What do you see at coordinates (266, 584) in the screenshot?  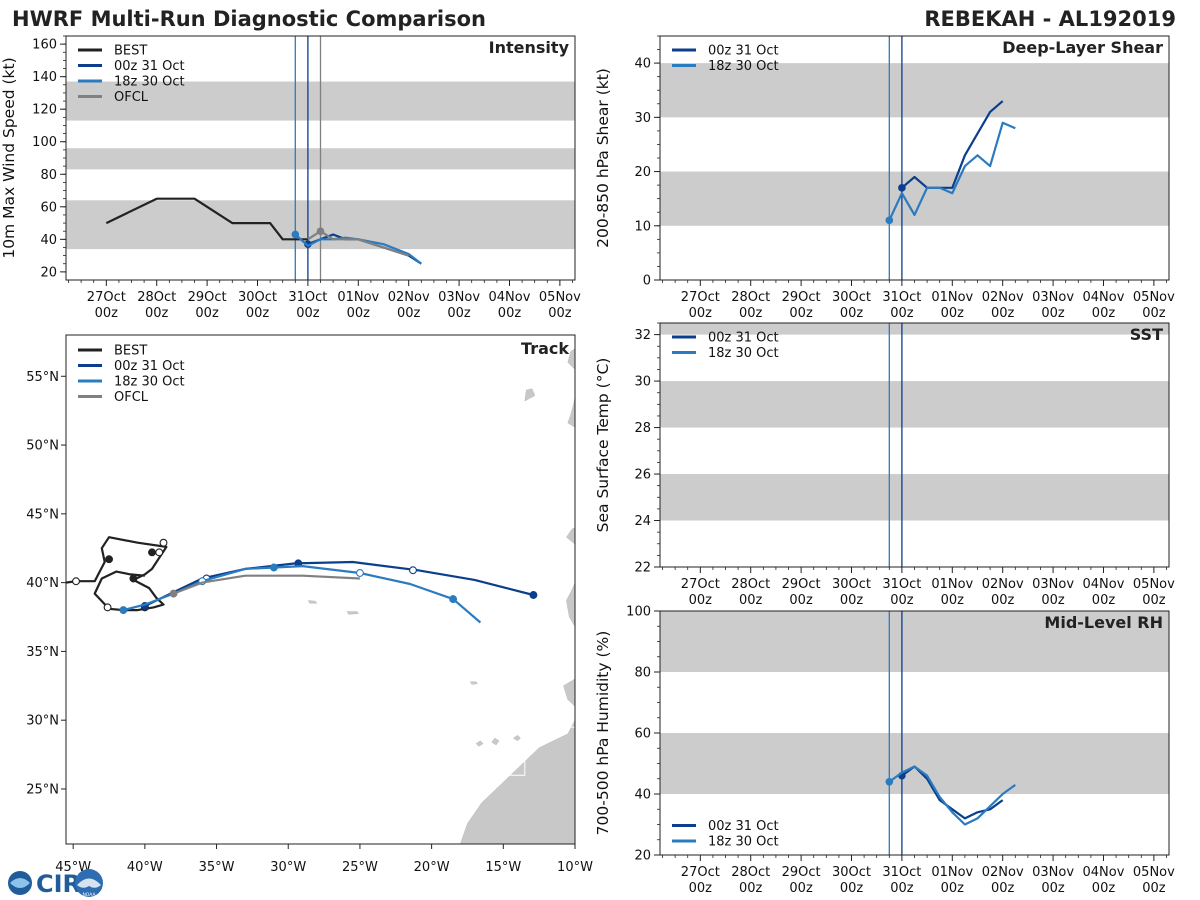 I see `track-series-ofcl` at bounding box center [266, 584].